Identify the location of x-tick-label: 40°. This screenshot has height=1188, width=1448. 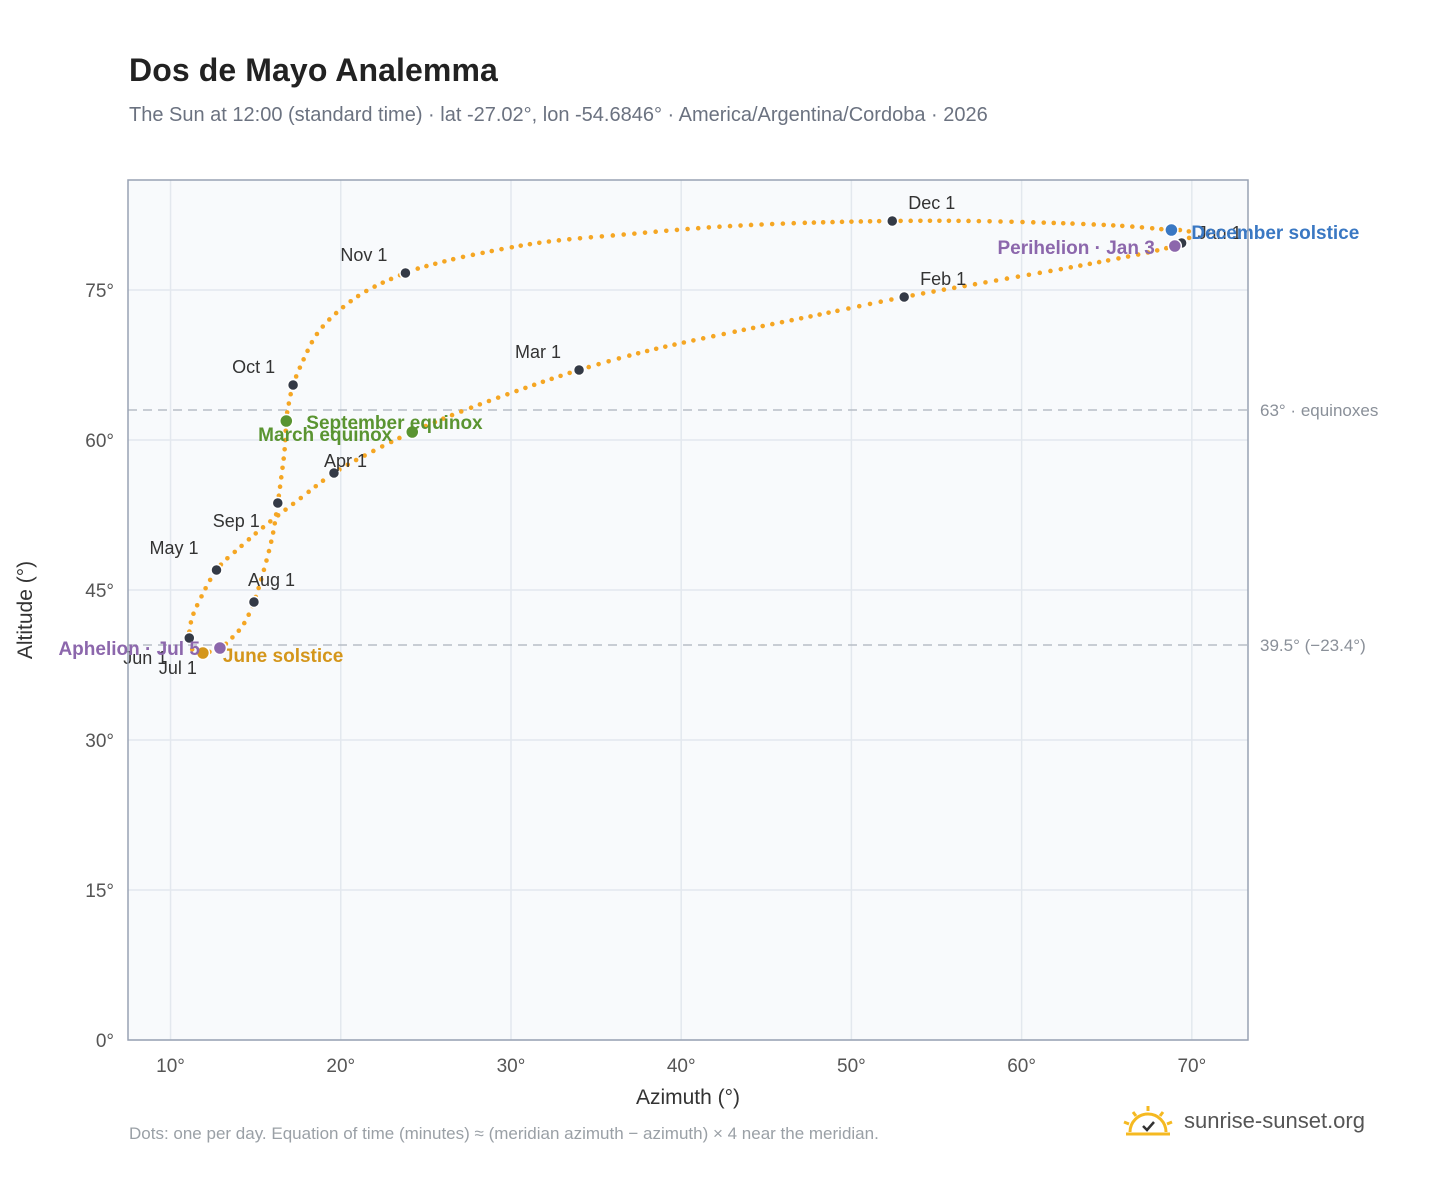
(681, 1066).